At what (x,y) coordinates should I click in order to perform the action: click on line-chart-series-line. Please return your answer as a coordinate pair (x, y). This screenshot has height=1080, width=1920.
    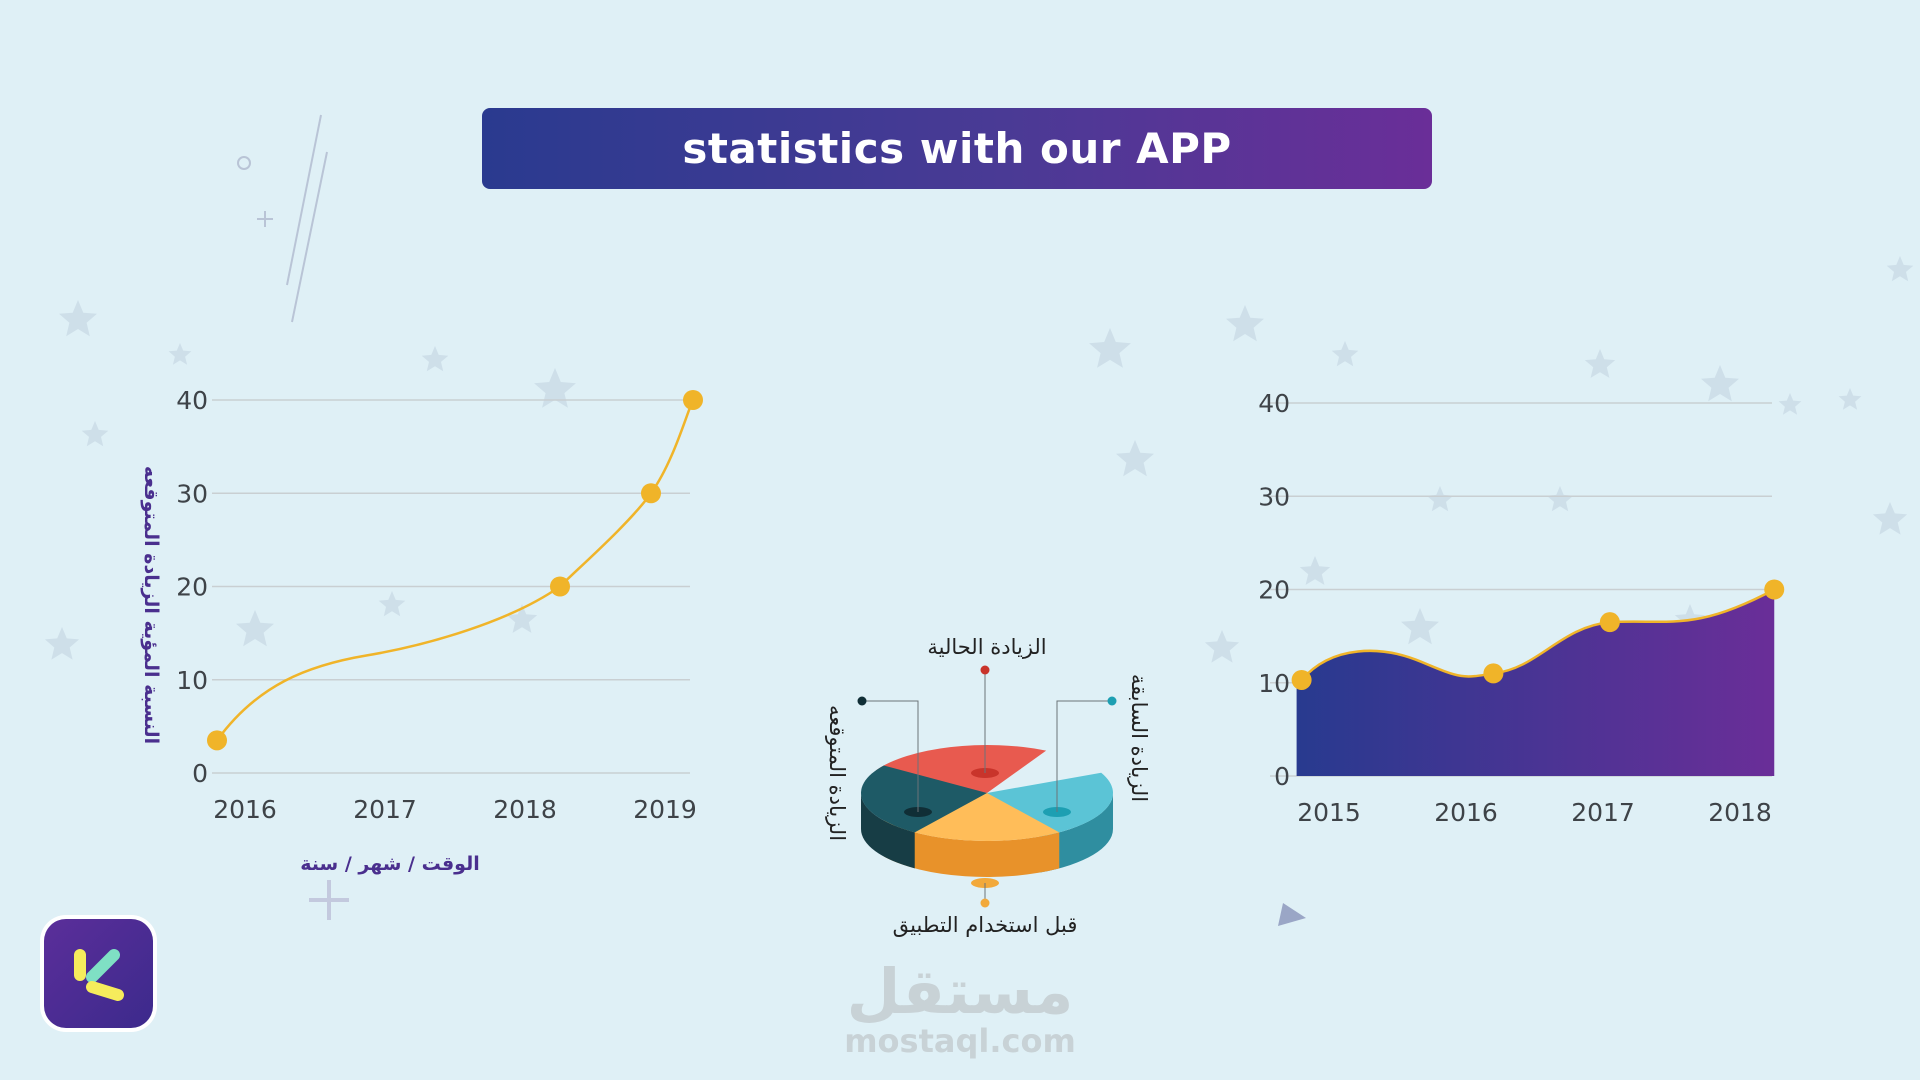
    Looking at the image, I should click on (455, 570).